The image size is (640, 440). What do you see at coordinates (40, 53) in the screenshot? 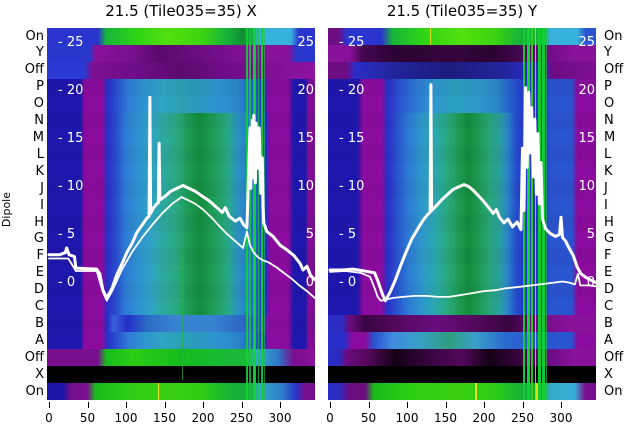
I see `dipole-label-left: Y` at bounding box center [40, 53].